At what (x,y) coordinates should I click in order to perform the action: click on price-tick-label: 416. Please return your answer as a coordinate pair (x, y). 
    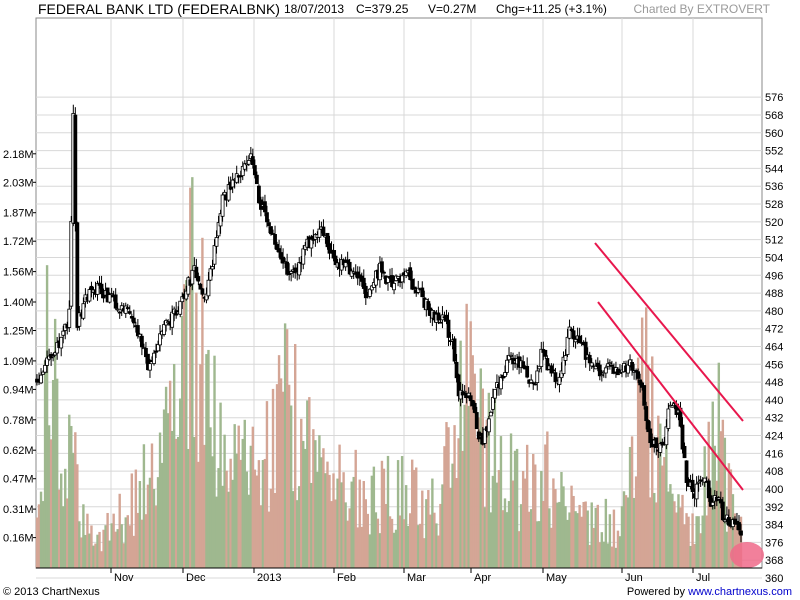
    Looking at the image, I should click on (774, 454).